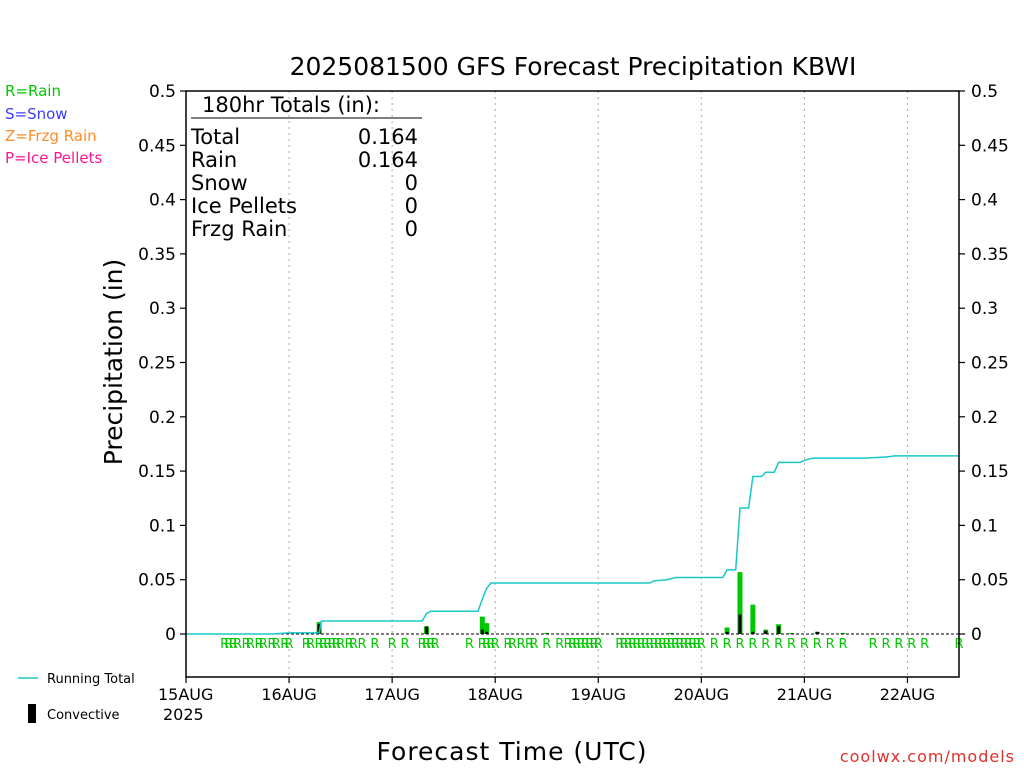 The height and width of the screenshot is (768, 1024). I want to click on y-tick-label-right-2: 0.1, so click(984, 526).